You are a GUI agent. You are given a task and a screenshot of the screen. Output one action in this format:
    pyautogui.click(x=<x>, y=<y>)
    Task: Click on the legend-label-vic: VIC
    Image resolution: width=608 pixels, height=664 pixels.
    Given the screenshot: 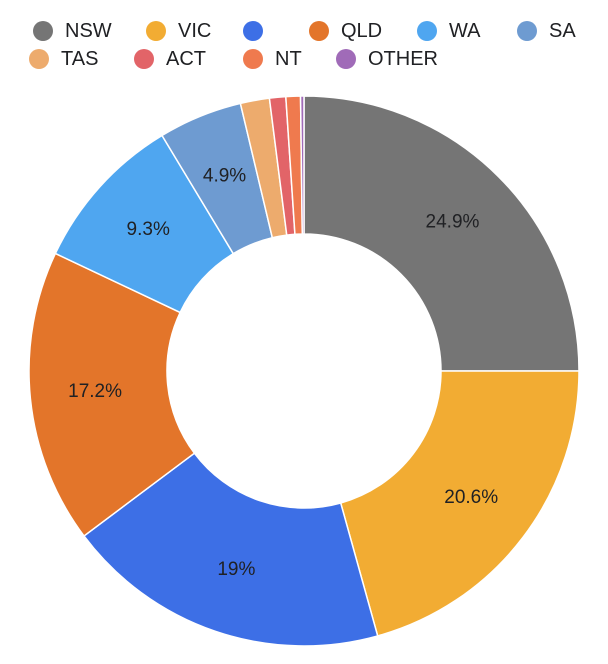 What is the action you would take?
    pyautogui.click(x=195, y=31)
    